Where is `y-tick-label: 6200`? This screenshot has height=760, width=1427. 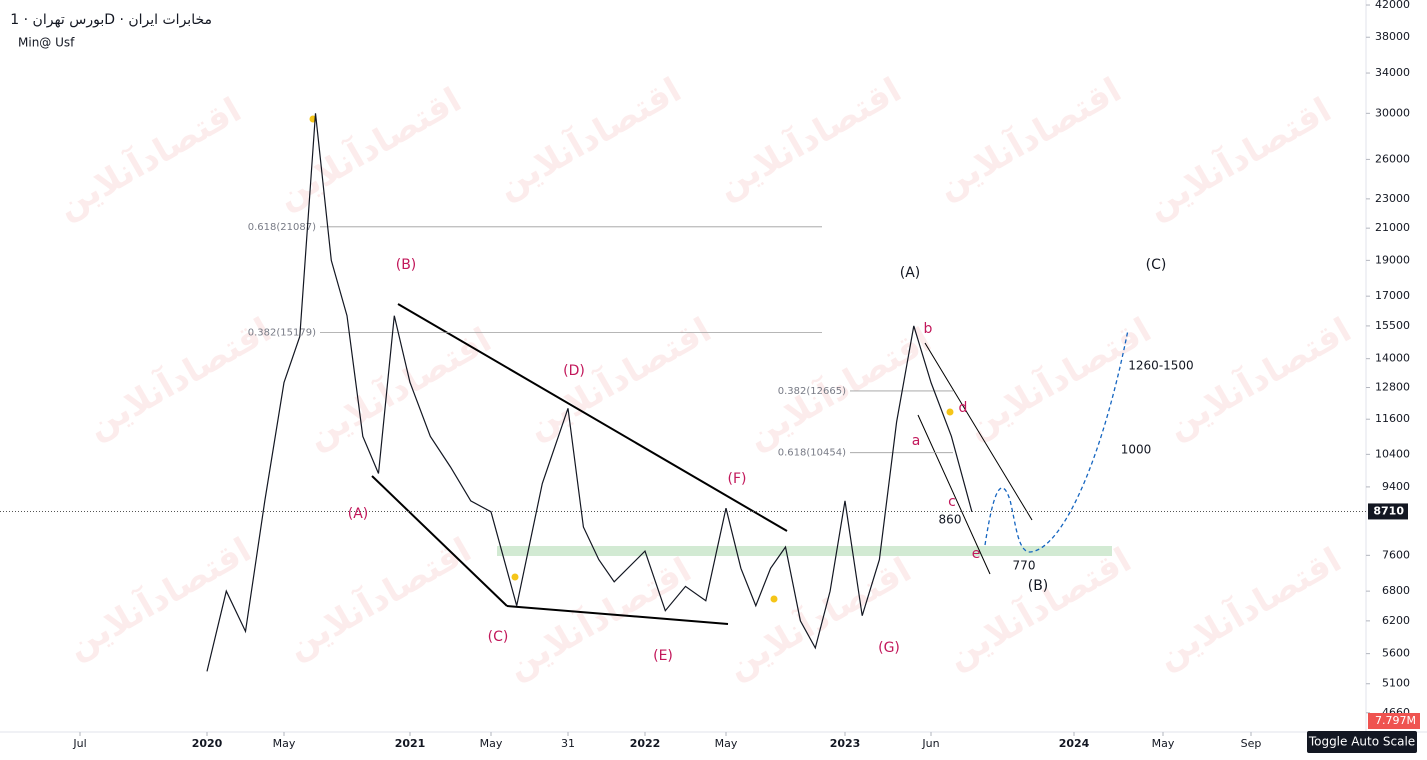
y-tick-label: 6200 is located at coordinates (1396, 620).